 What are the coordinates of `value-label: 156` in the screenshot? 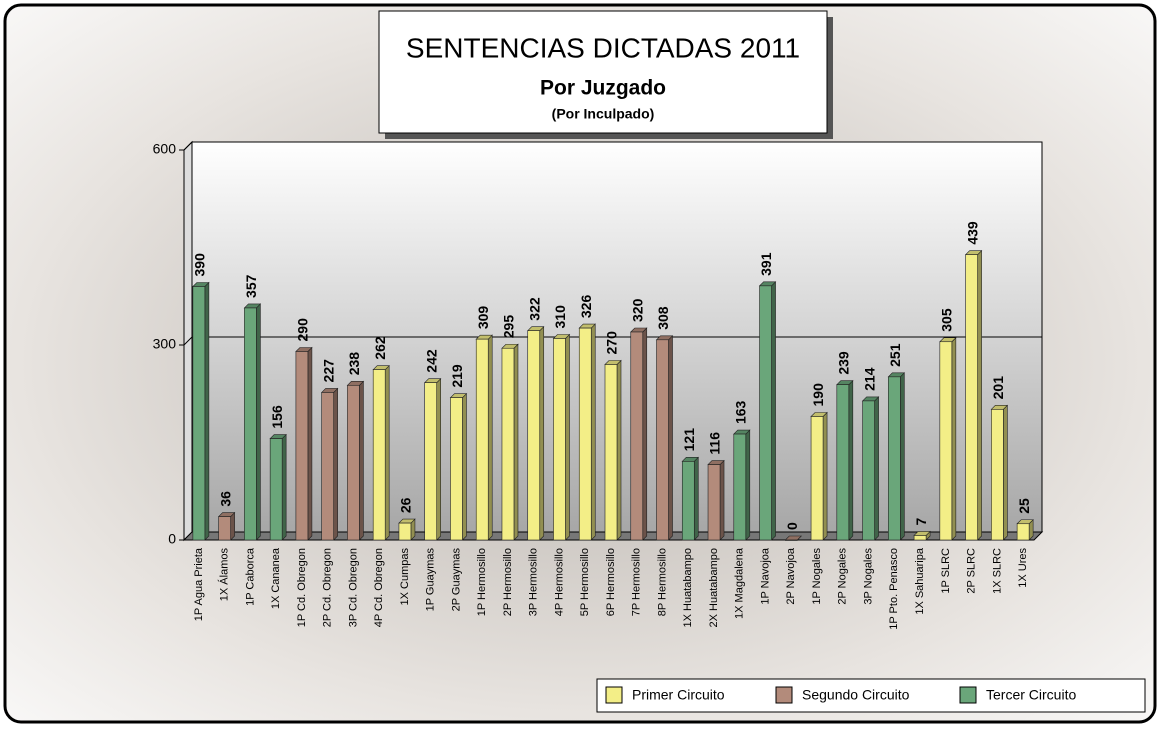 It's located at (277, 417).